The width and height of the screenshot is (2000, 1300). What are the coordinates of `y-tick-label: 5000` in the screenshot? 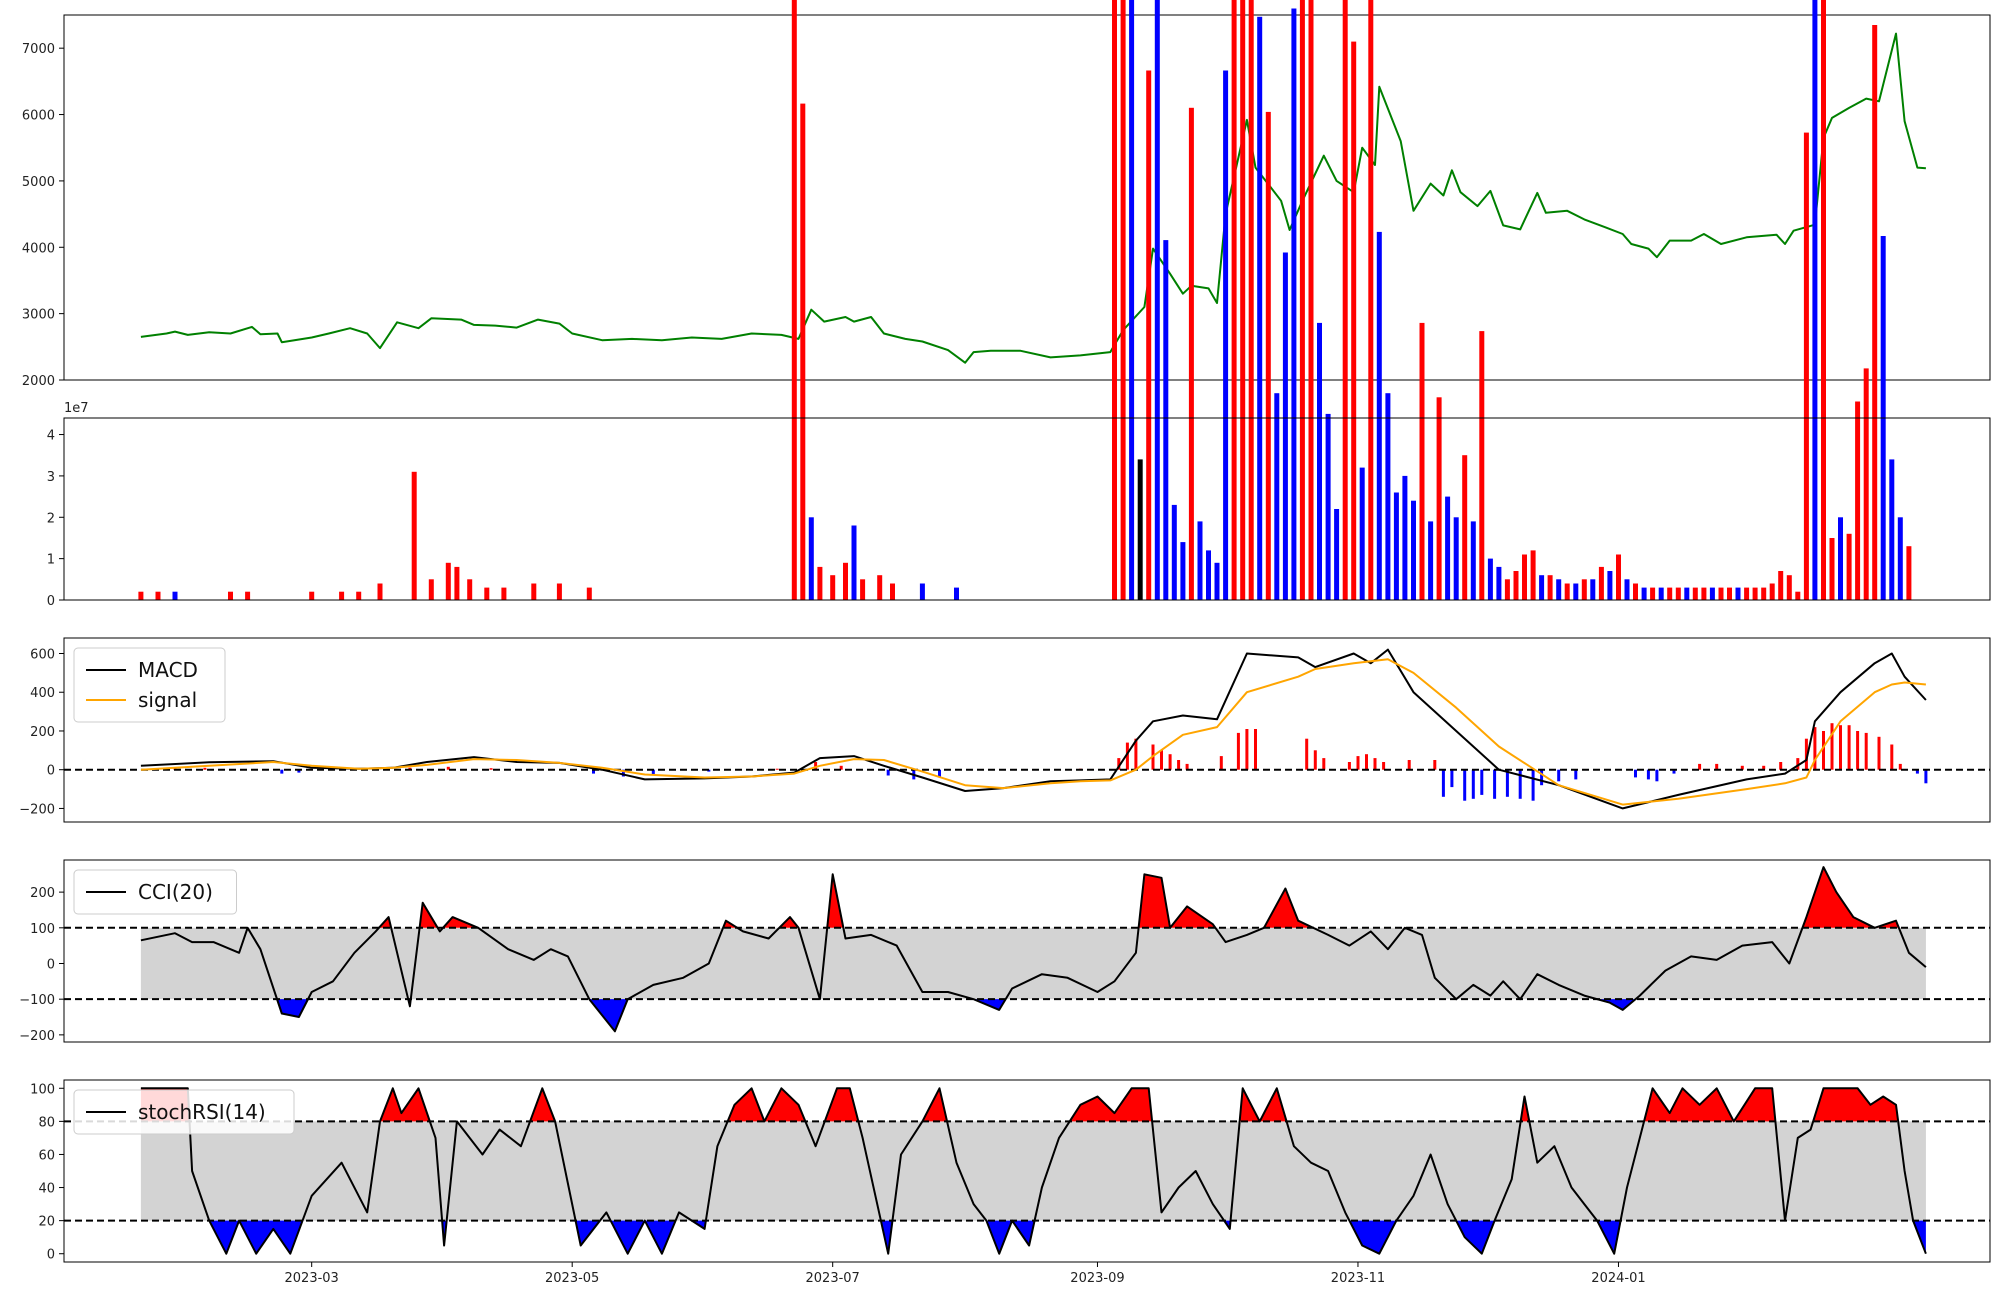 It's located at (38, 182).